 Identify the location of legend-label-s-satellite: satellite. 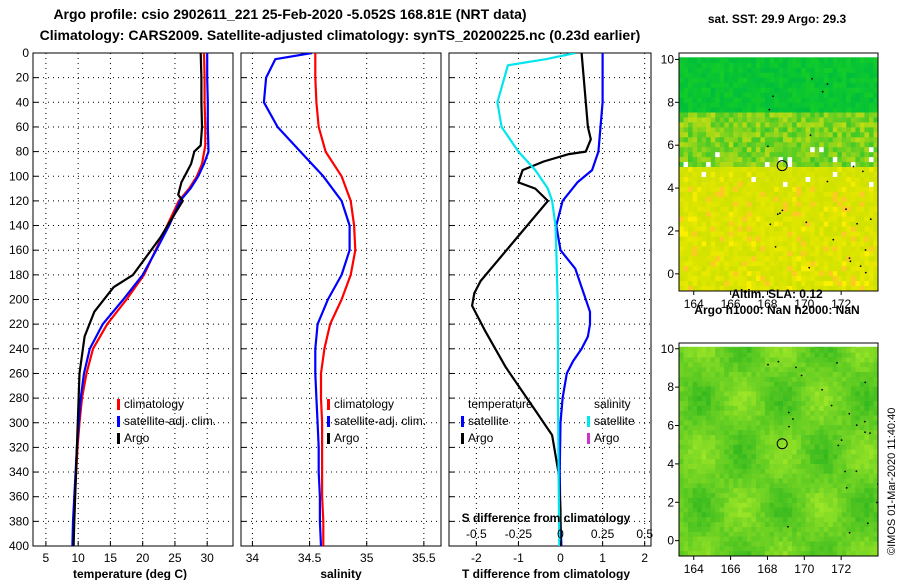
(614, 421).